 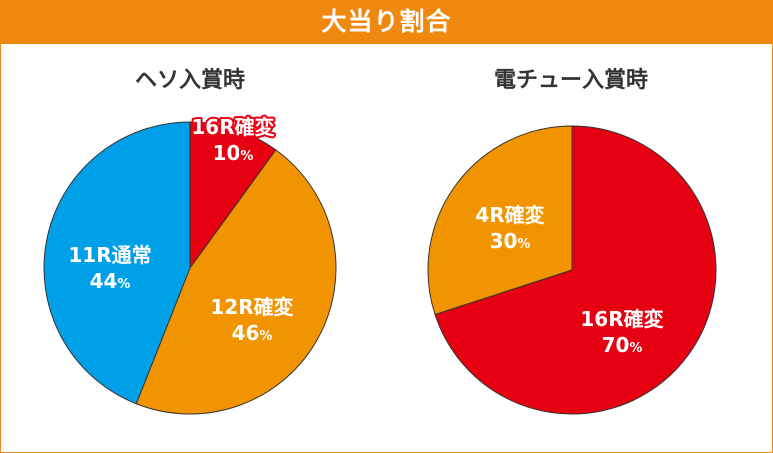 I want to click on pie1-slice-0-label: 16R確変, so click(x=232, y=127).